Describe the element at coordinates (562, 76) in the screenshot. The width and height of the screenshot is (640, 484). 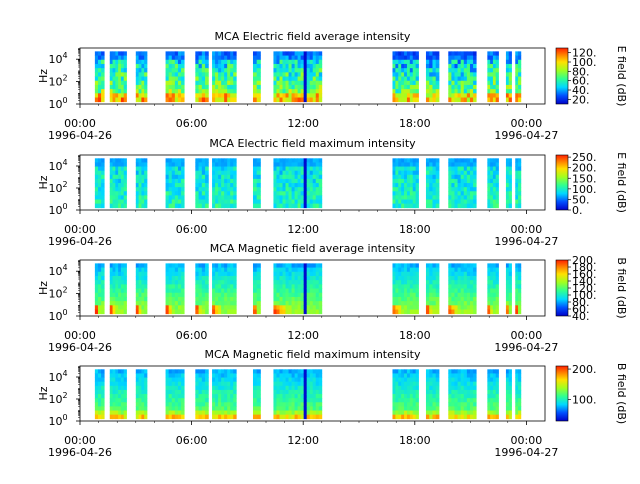
I see `colorbar` at that location.